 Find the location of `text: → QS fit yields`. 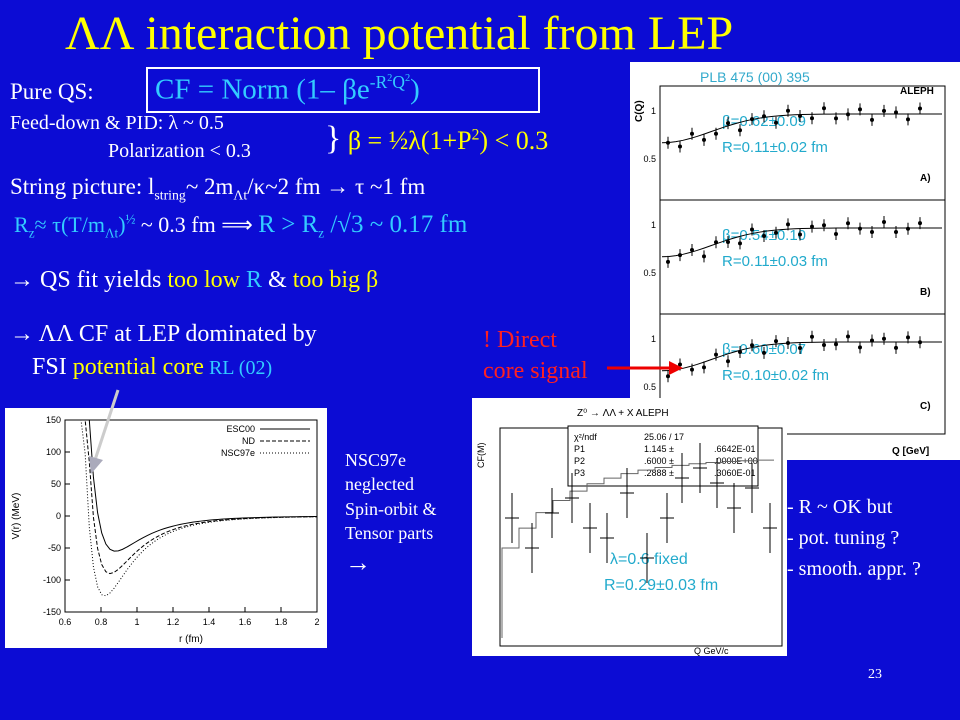

text: → QS fit yields is located at coordinates (89, 280).